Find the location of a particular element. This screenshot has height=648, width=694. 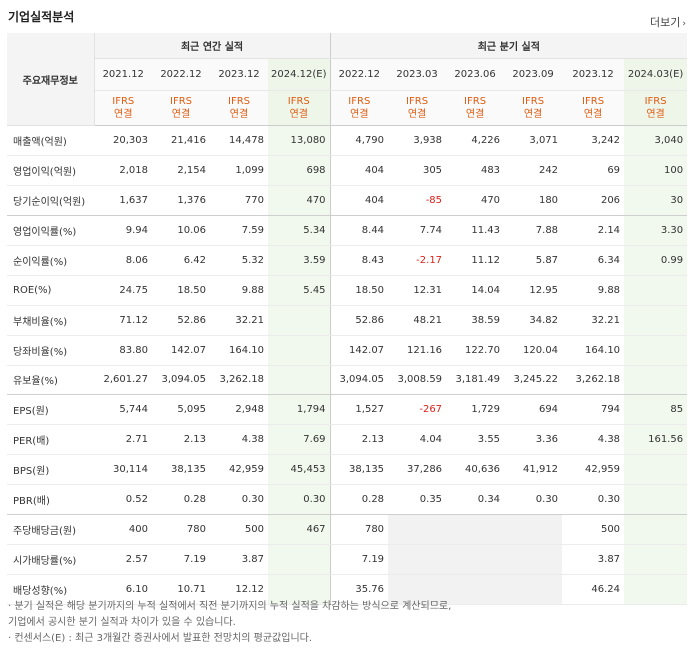

value-cell: 85 is located at coordinates (656, 410).